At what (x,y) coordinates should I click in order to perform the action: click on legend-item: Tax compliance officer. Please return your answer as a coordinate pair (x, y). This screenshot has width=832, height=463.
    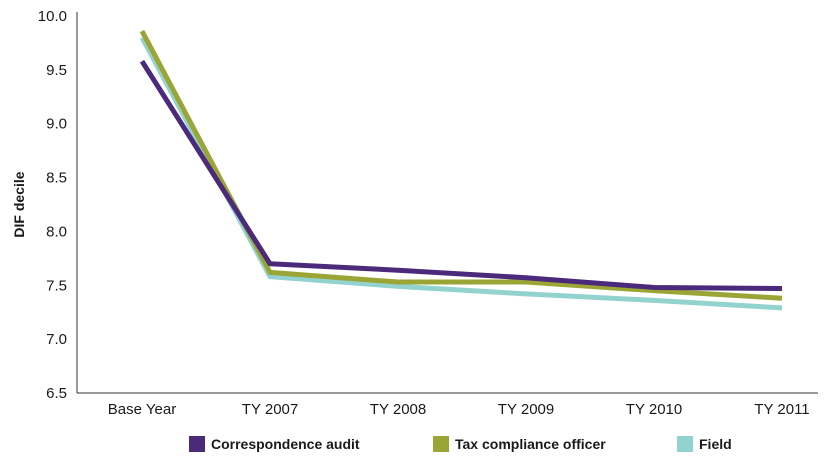
    Looking at the image, I should click on (519, 444).